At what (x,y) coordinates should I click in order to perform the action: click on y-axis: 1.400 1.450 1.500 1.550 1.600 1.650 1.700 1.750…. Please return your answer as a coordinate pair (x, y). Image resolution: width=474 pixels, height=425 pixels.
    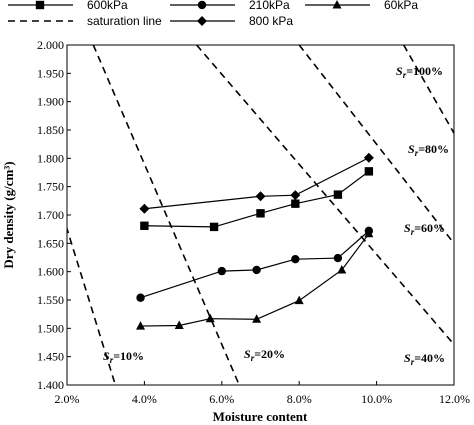
    Looking at the image, I should click on (54, 215).